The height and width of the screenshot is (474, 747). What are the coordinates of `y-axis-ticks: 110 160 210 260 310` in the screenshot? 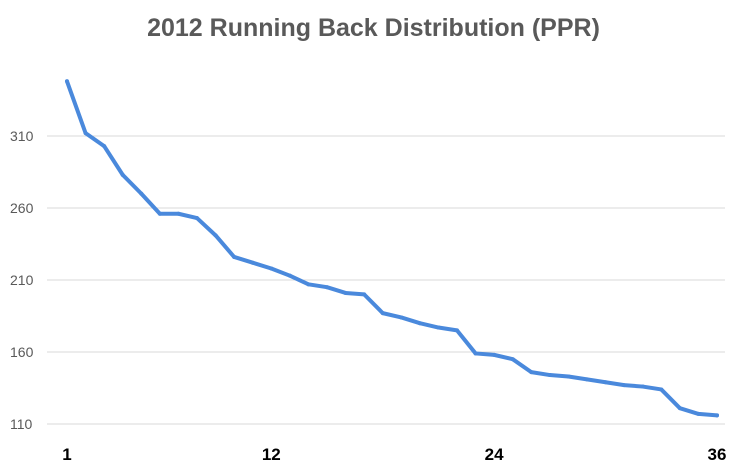 It's located at (22, 280).